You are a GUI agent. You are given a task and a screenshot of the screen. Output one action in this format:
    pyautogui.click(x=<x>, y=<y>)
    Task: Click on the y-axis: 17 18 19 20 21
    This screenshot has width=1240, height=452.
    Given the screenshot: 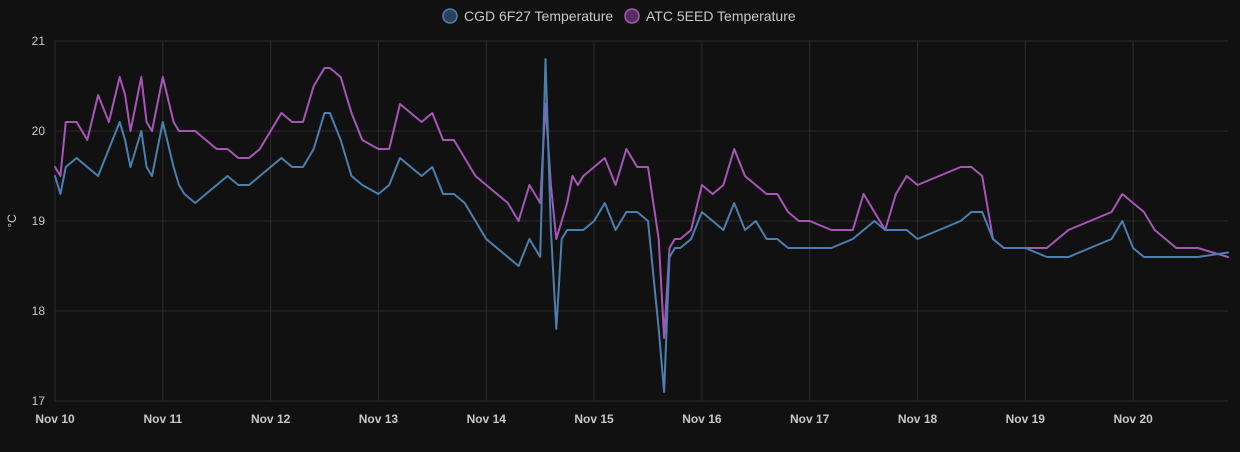 What is the action you would take?
    pyautogui.click(x=39, y=221)
    